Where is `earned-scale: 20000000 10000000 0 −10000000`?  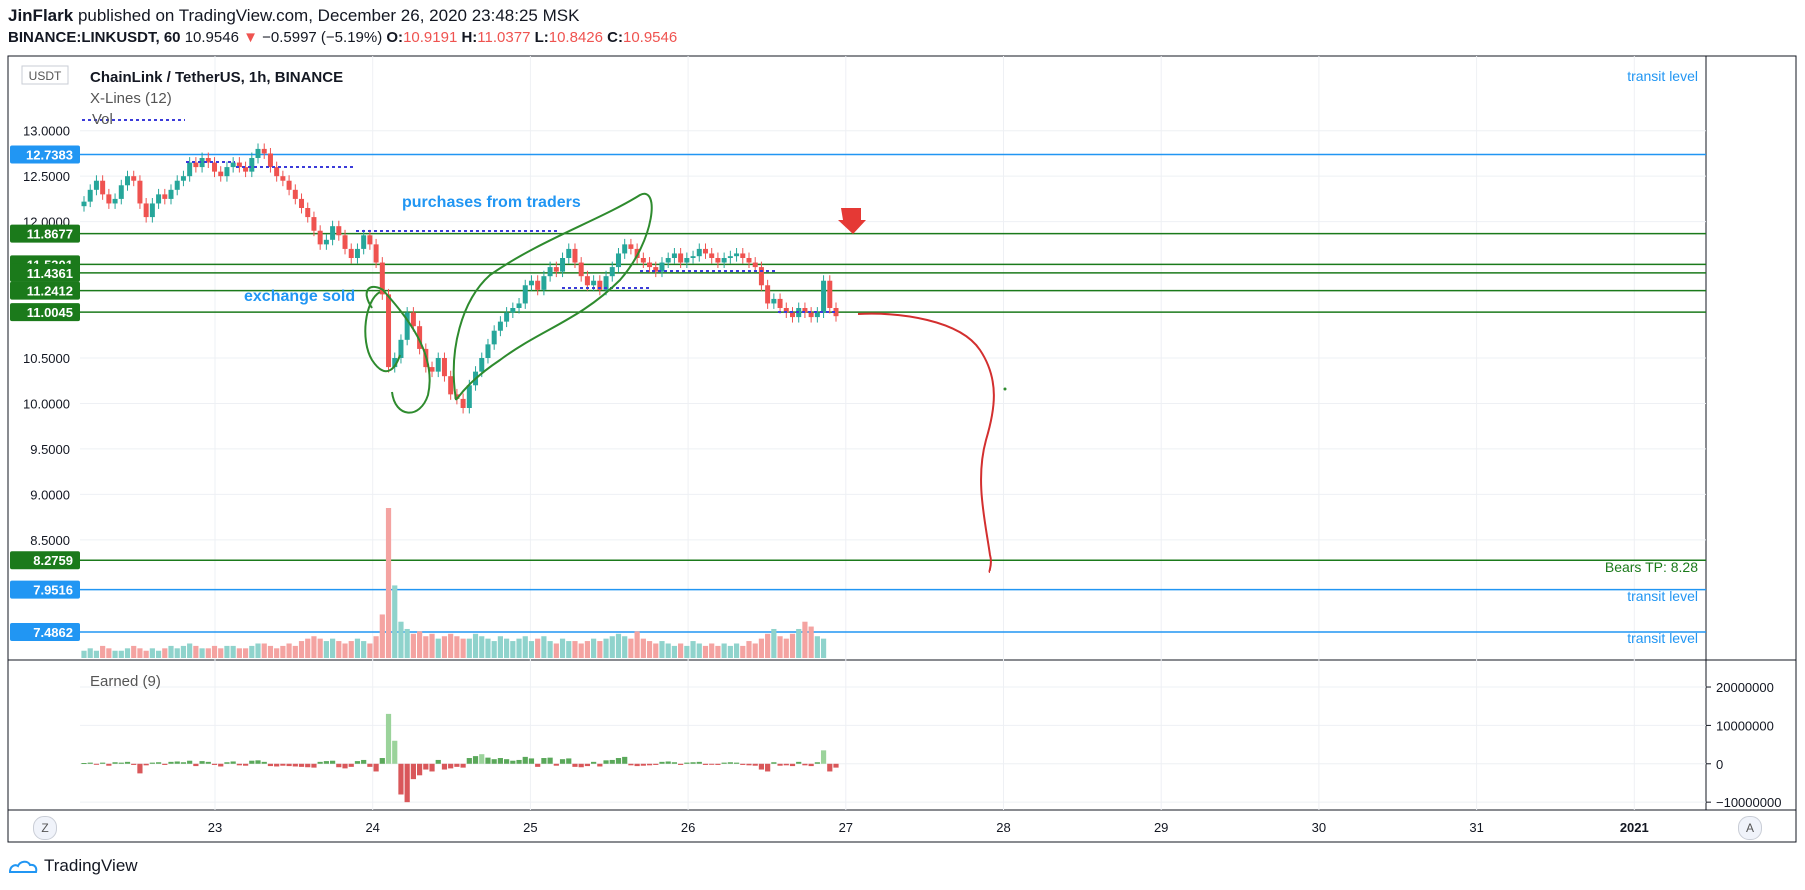
earned-scale: 20000000 10000000 0 −10000000 is located at coordinates (1743, 745).